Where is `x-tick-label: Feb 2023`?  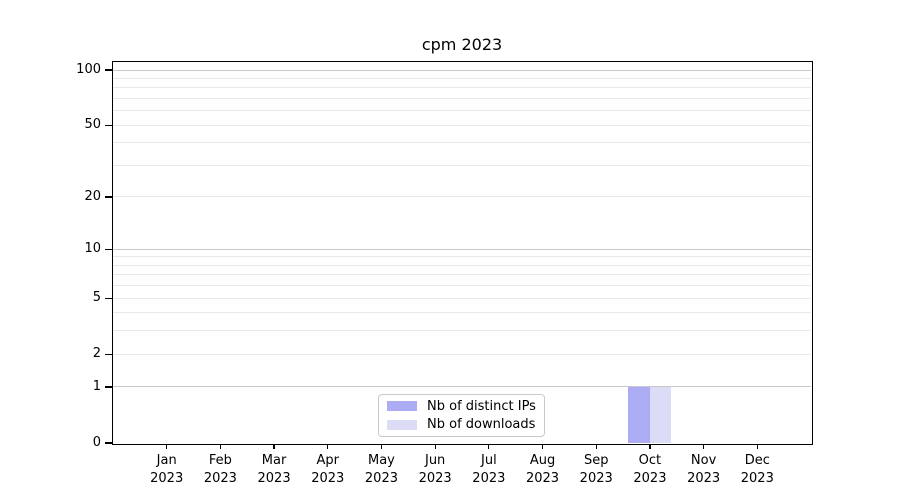 x-tick-label: Feb 2023 is located at coordinates (220, 469).